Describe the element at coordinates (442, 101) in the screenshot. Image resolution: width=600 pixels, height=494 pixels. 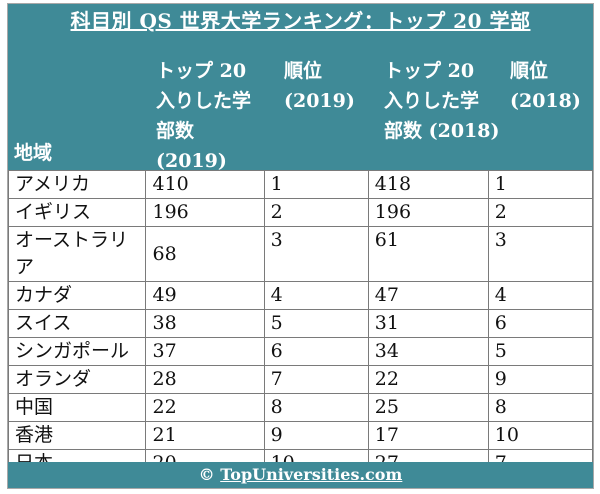
I see `header-count-2018: トップ 20 入りした学 部数 (2018)` at that location.